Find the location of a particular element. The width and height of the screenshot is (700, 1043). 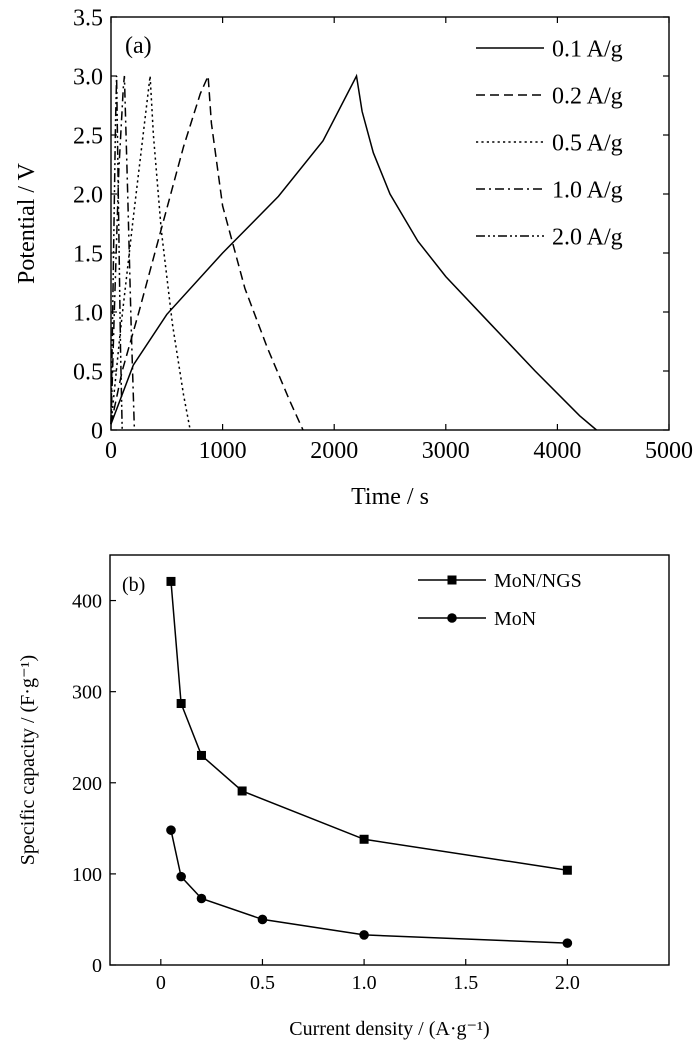

legend-marker-circle is located at coordinates (452, 618).